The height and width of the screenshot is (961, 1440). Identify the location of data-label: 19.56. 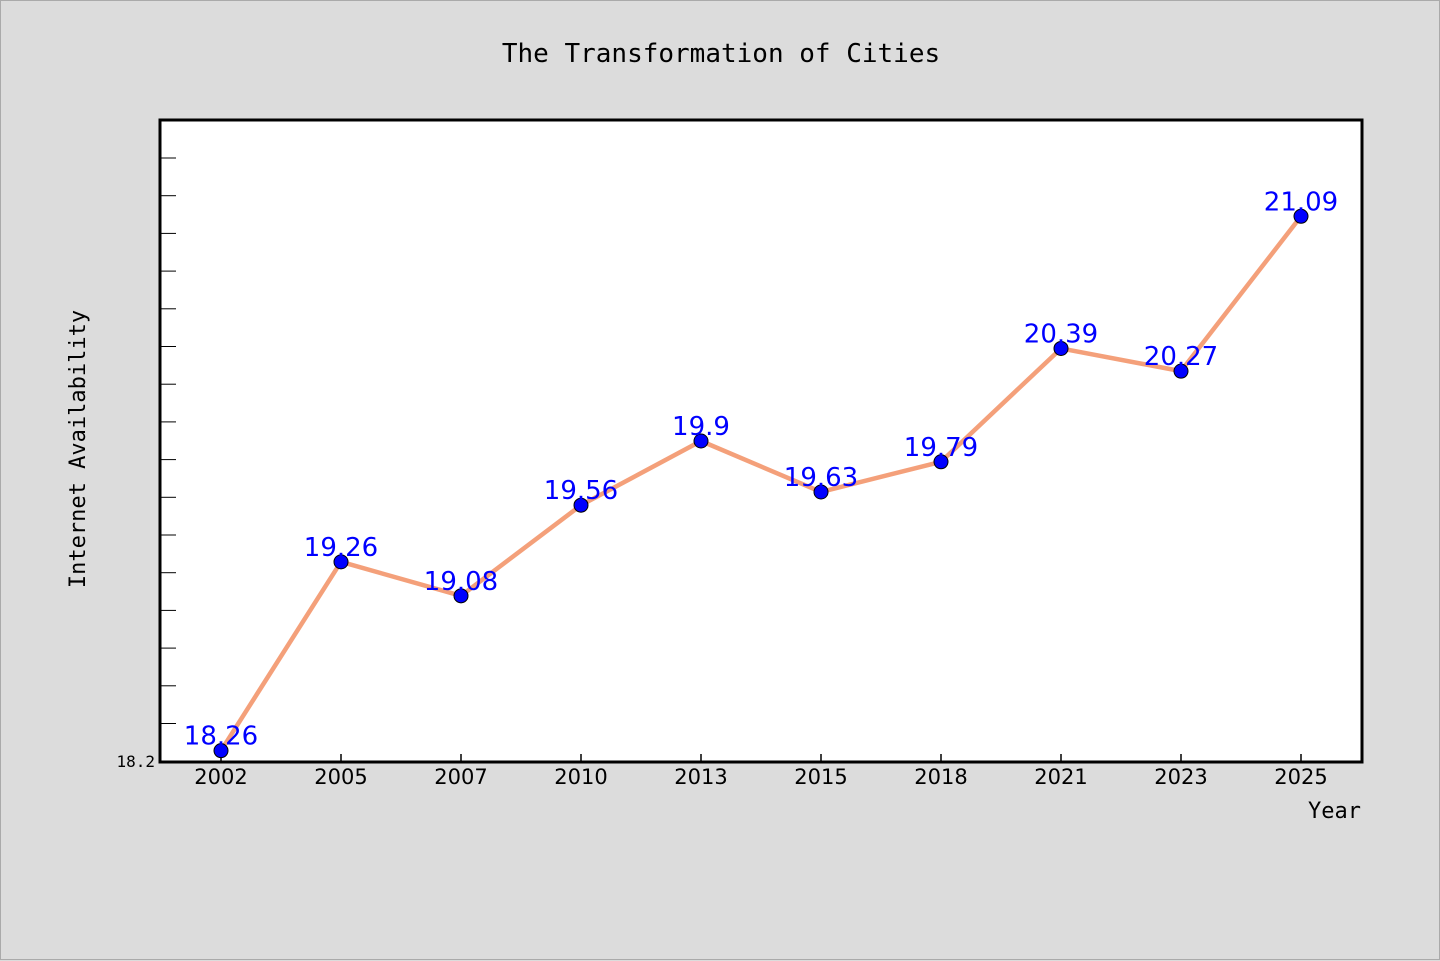
(581, 491).